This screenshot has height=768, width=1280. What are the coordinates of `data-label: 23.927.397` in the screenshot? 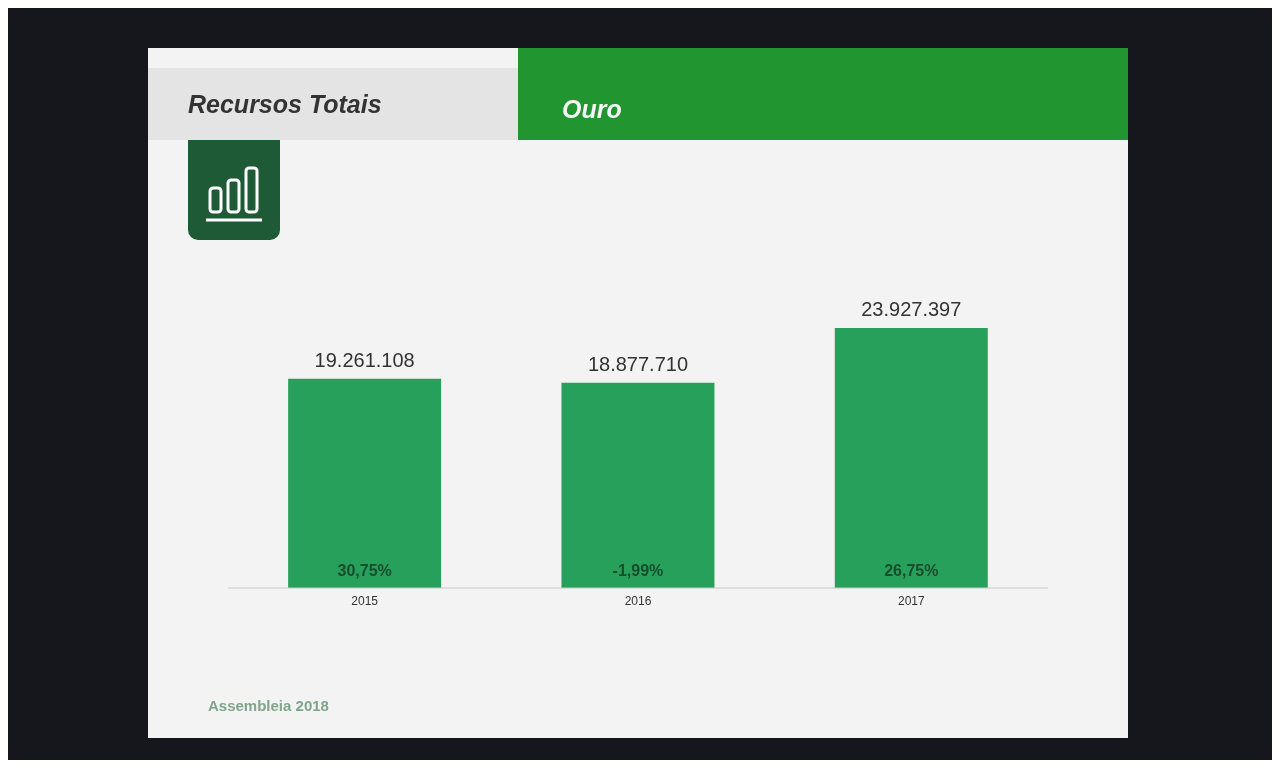 It's located at (911, 309).